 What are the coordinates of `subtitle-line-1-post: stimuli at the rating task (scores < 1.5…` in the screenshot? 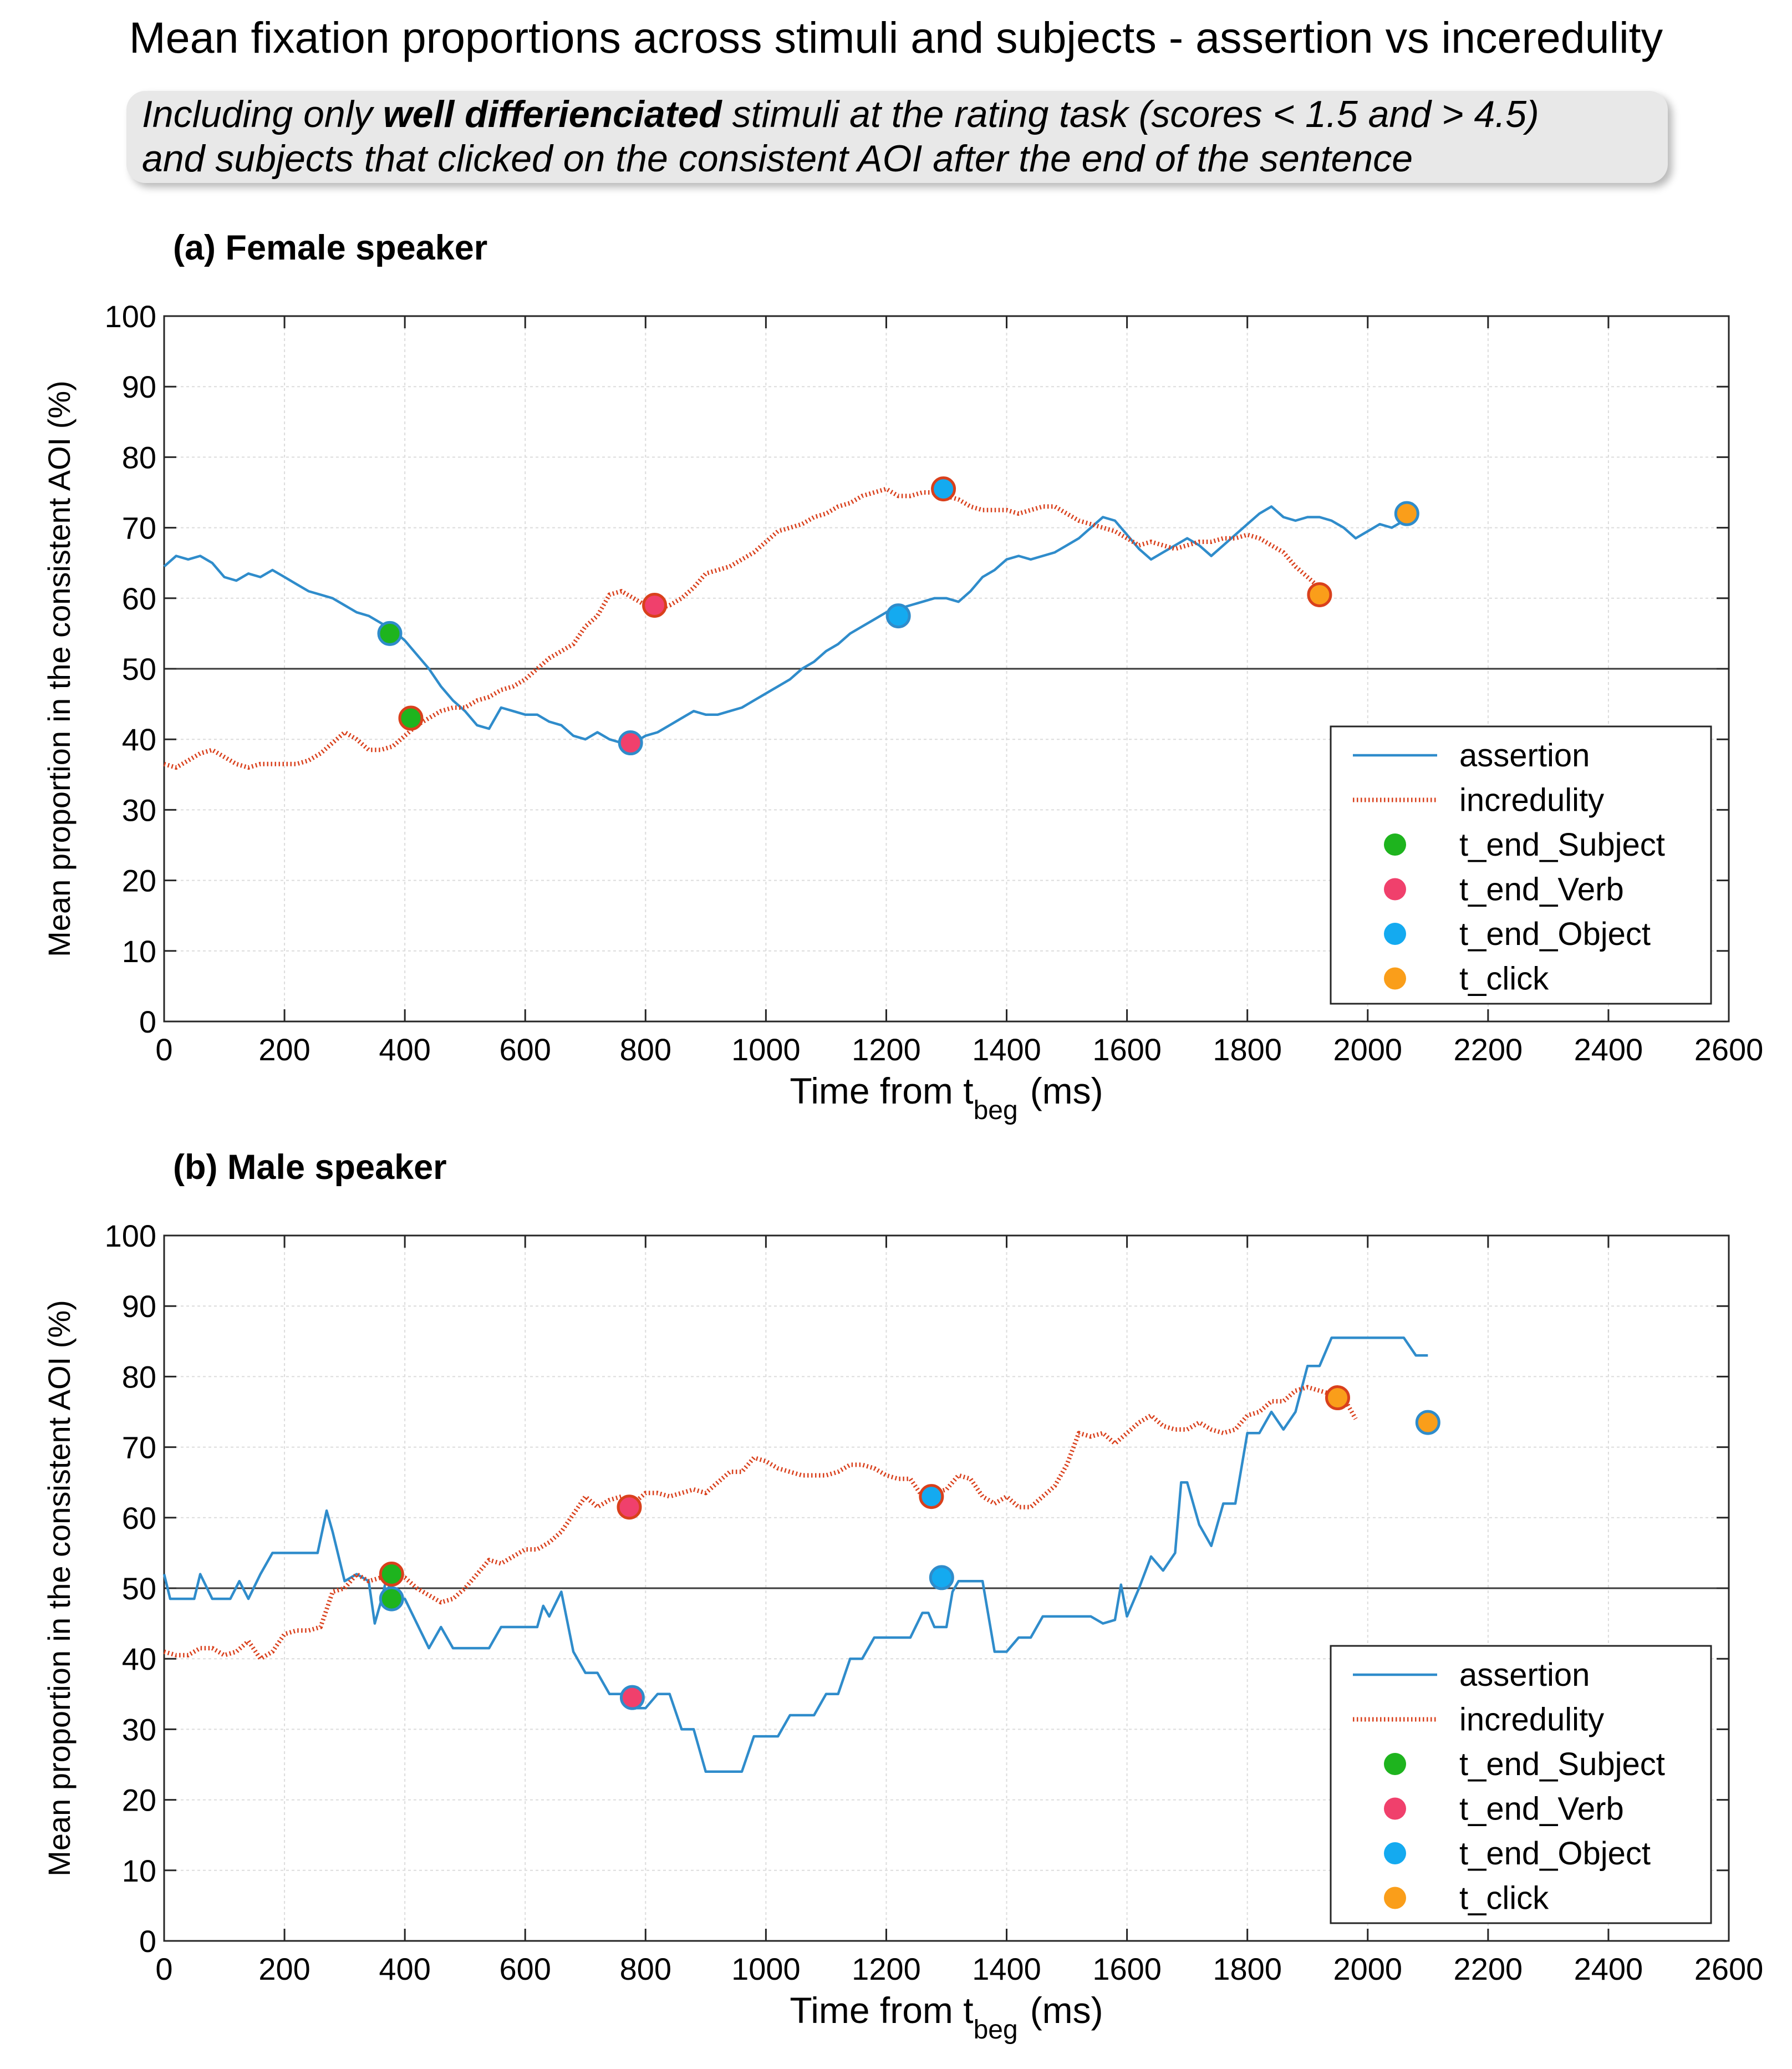 It's located at (1130, 114).